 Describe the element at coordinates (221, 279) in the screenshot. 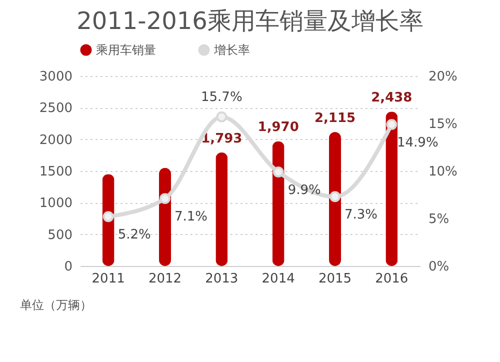

I see `x-tick-label: 2013` at that location.